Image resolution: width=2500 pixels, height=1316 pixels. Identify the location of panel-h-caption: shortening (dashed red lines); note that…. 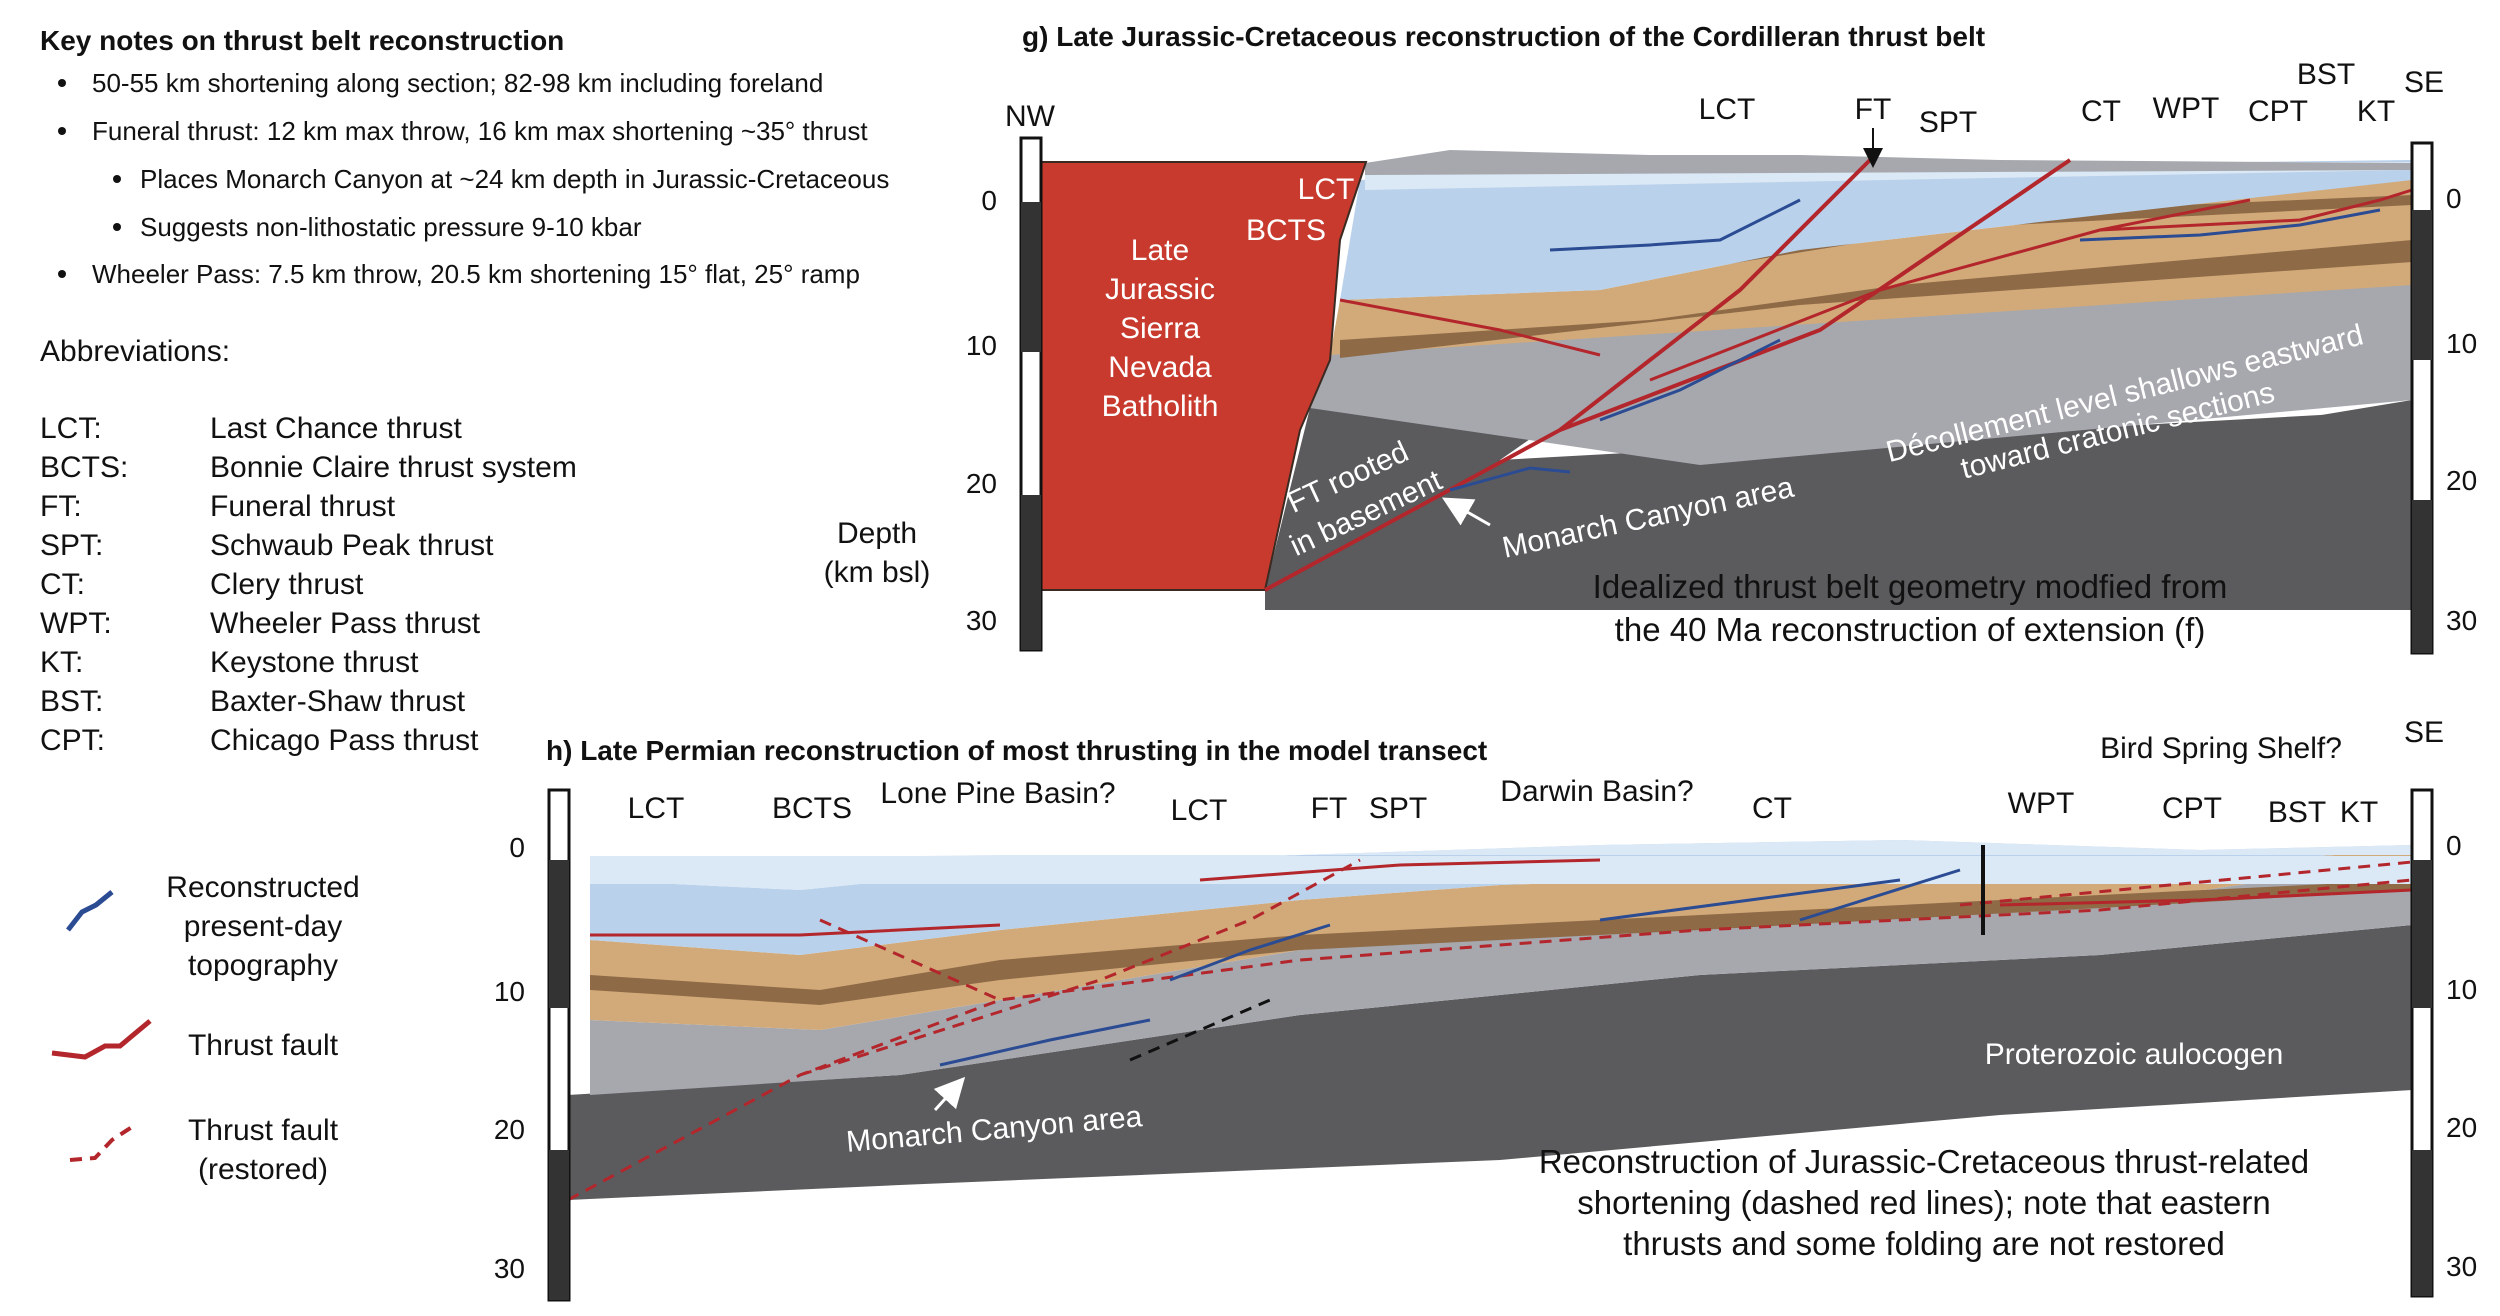
(1923, 1202).